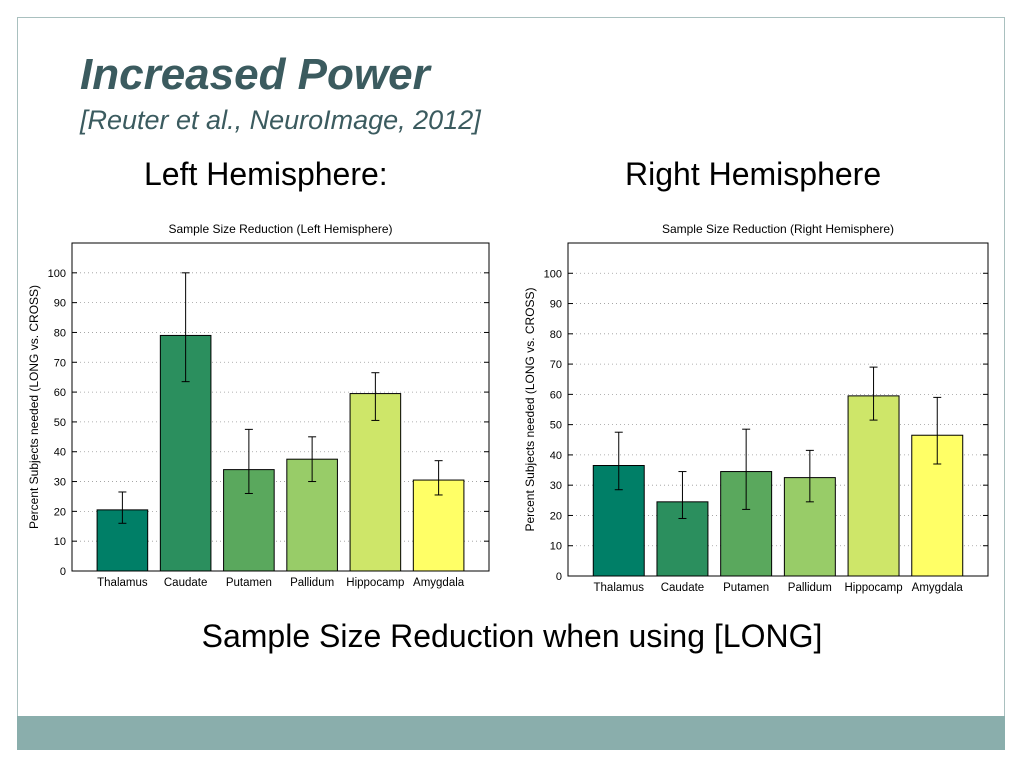 The width and height of the screenshot is (1024, 768). Describe the element at coordinates (753, 174) in the screenshot. I see `right-hemisphere-heading: Right Hemisphere` at that location.